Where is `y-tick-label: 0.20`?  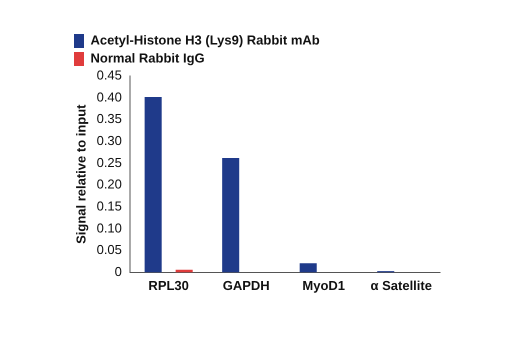 y-tick-label: 0.20 is located at coordinates (109, 184).